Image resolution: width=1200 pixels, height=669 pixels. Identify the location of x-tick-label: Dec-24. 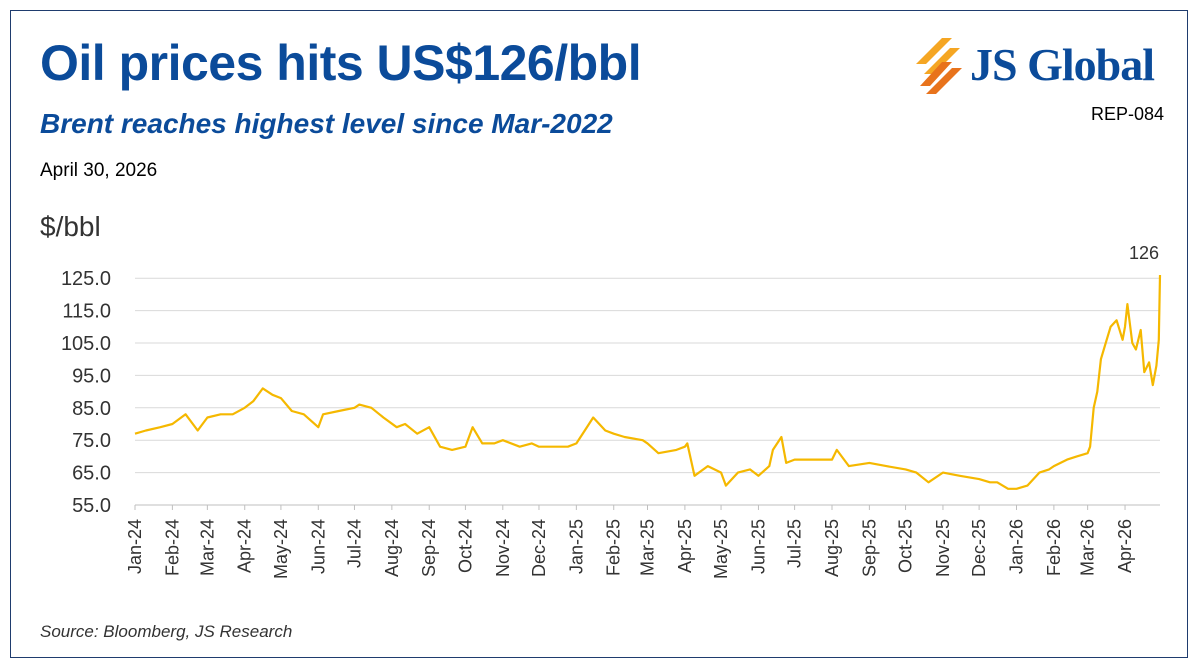
(539, 548).